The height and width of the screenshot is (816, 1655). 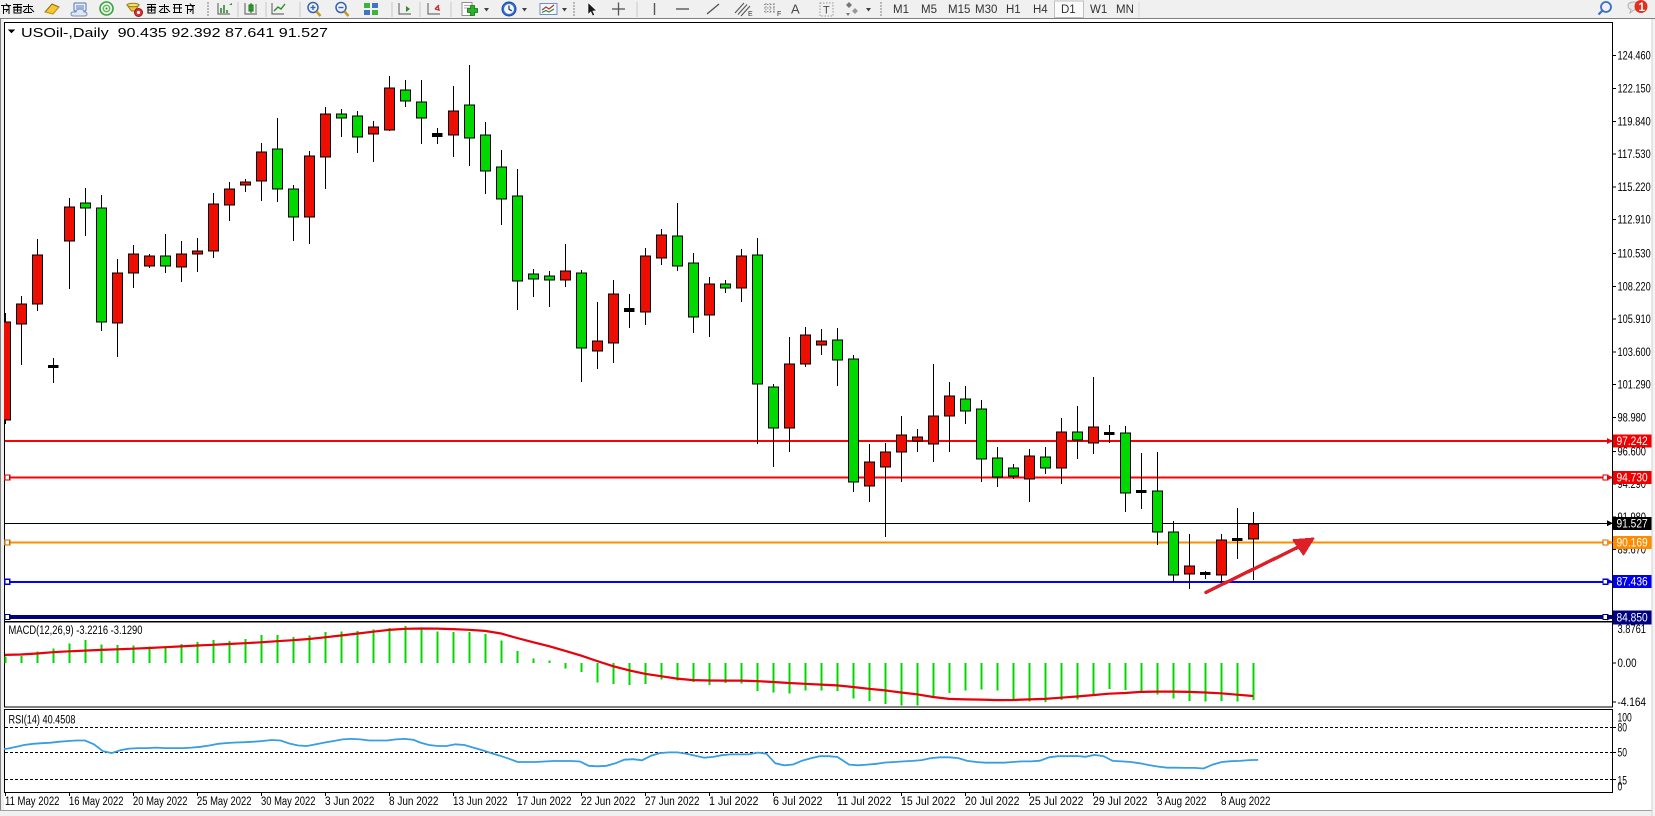 What do you see at coordinates (1623, 728) in the screenshot?
I see `svg-text: 80` at bounding box center [1623, 728].